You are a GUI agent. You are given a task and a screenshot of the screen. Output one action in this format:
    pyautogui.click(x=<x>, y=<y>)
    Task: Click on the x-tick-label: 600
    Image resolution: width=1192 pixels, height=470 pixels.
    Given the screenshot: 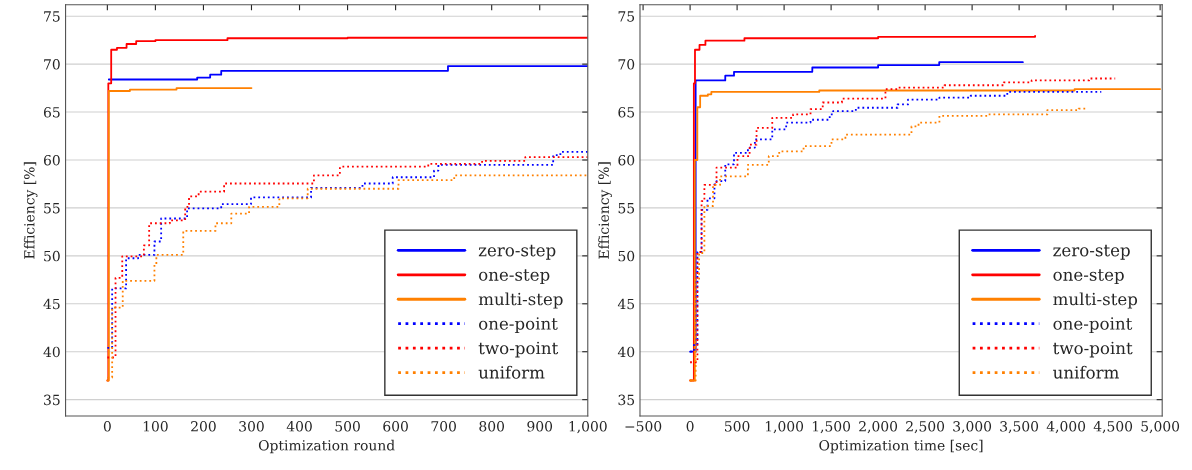 What is the action you would take?
    pyautogui.click(x=395, y=426)
    